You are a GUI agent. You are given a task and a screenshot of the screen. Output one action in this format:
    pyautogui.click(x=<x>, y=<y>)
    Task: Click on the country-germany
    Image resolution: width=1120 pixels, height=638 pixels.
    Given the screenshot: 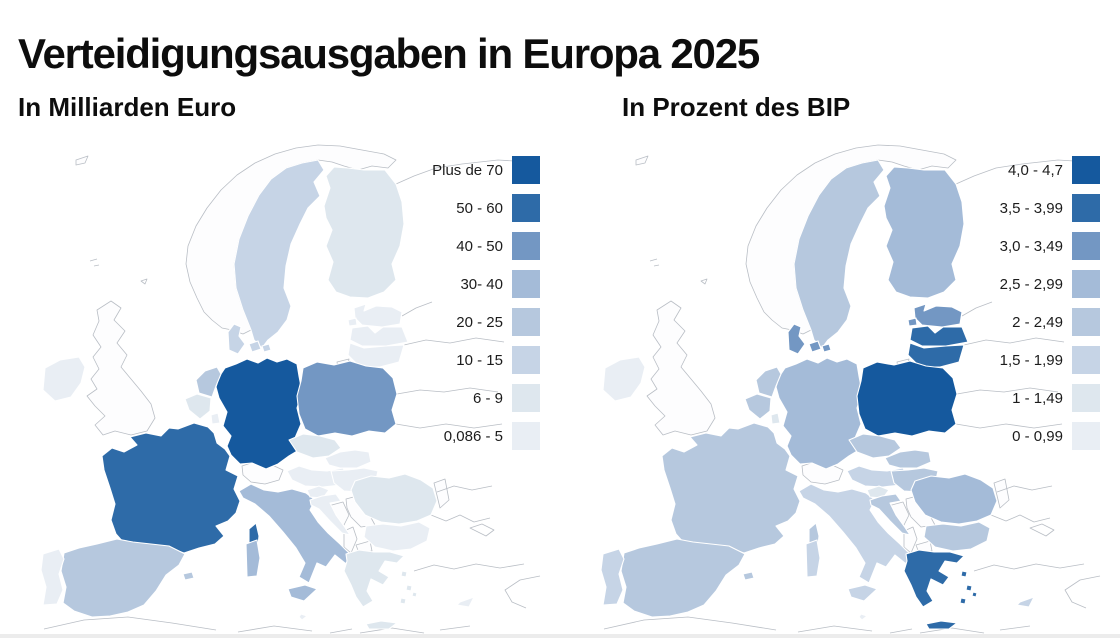 What is the action you would take?
    pyautogui.click(x=819, y=413)
    